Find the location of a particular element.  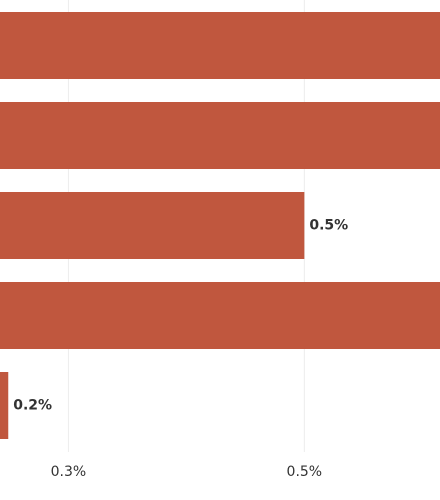

x-tick-label: 0.3% is located at coordinates (69, 472).